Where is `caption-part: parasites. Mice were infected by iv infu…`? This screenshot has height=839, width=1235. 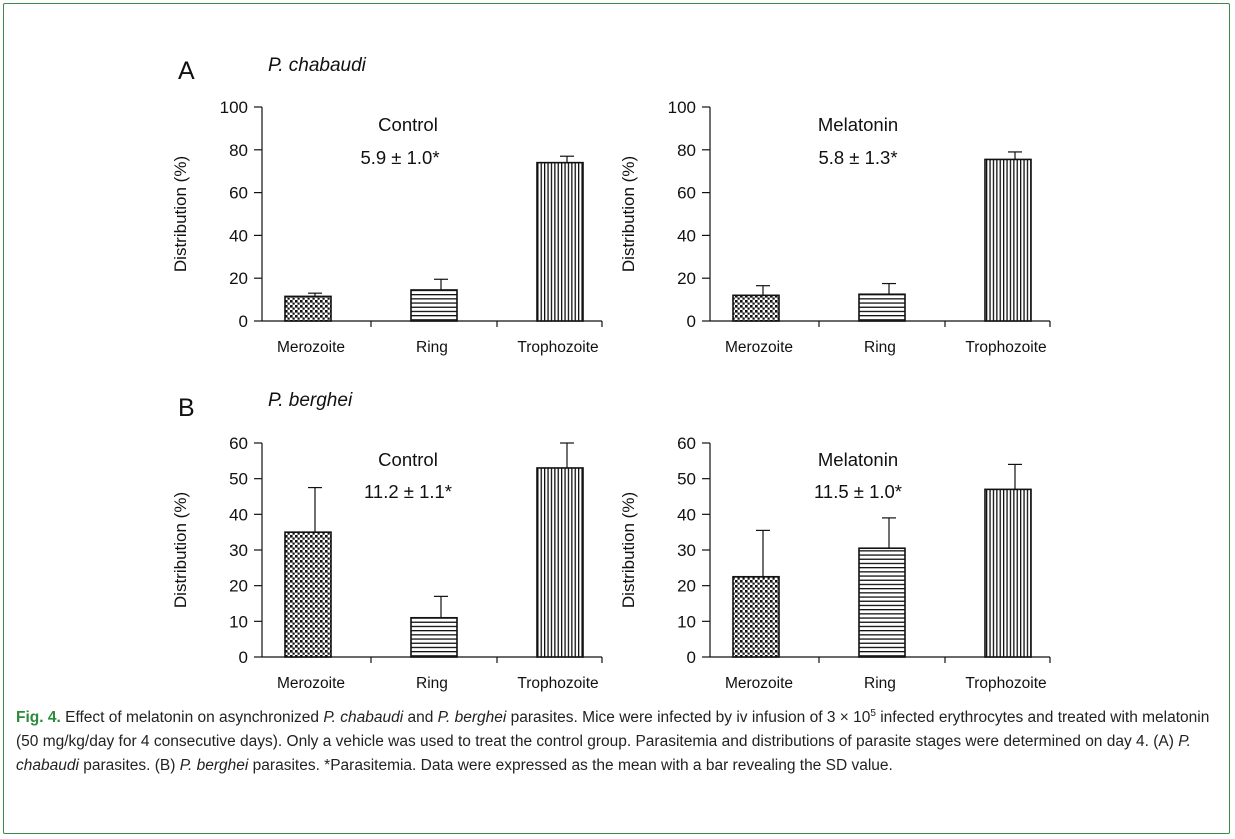 caption-part: parasites. Mice were infected by iv infu… is located at coordinates (688, 718).